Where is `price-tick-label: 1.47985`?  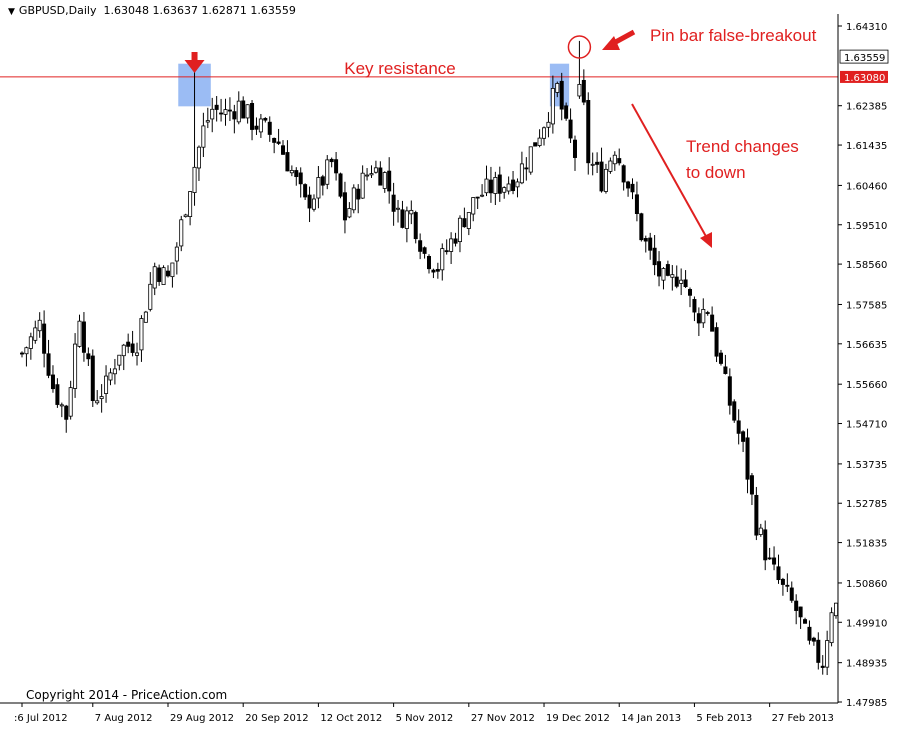
price-tick-label: 1.47985 is located at coordinates (866, 703).